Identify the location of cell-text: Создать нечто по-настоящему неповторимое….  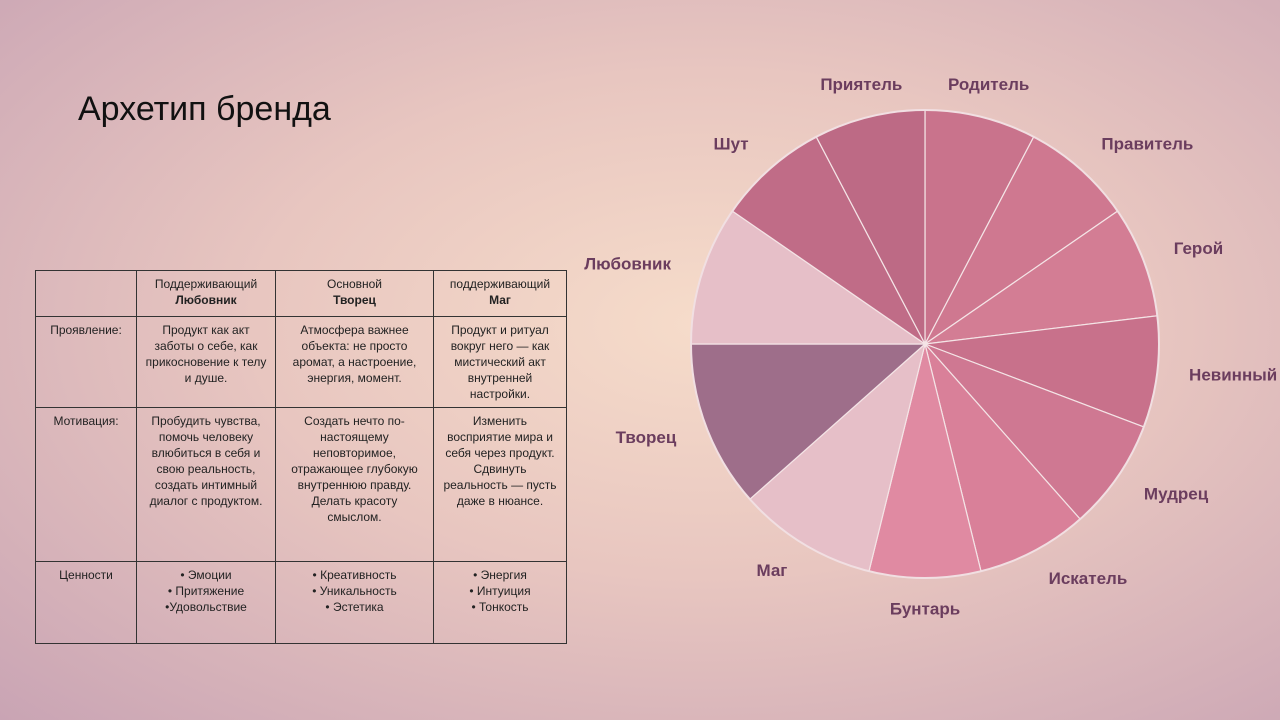
(354, 469).